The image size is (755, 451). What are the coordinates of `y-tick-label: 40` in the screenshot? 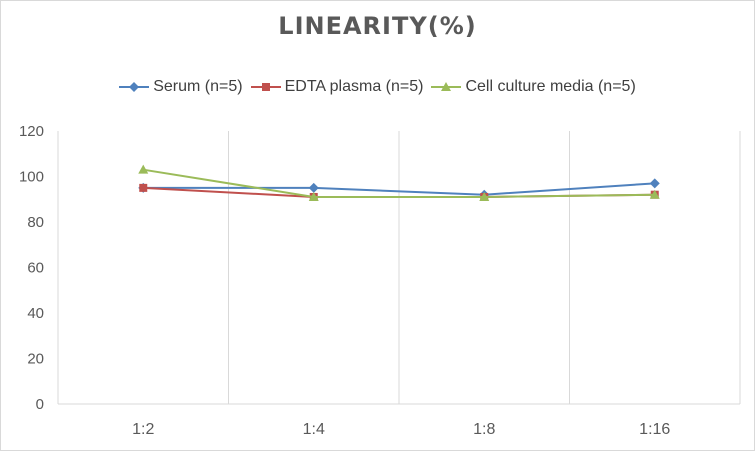 It's located at (35, 313).